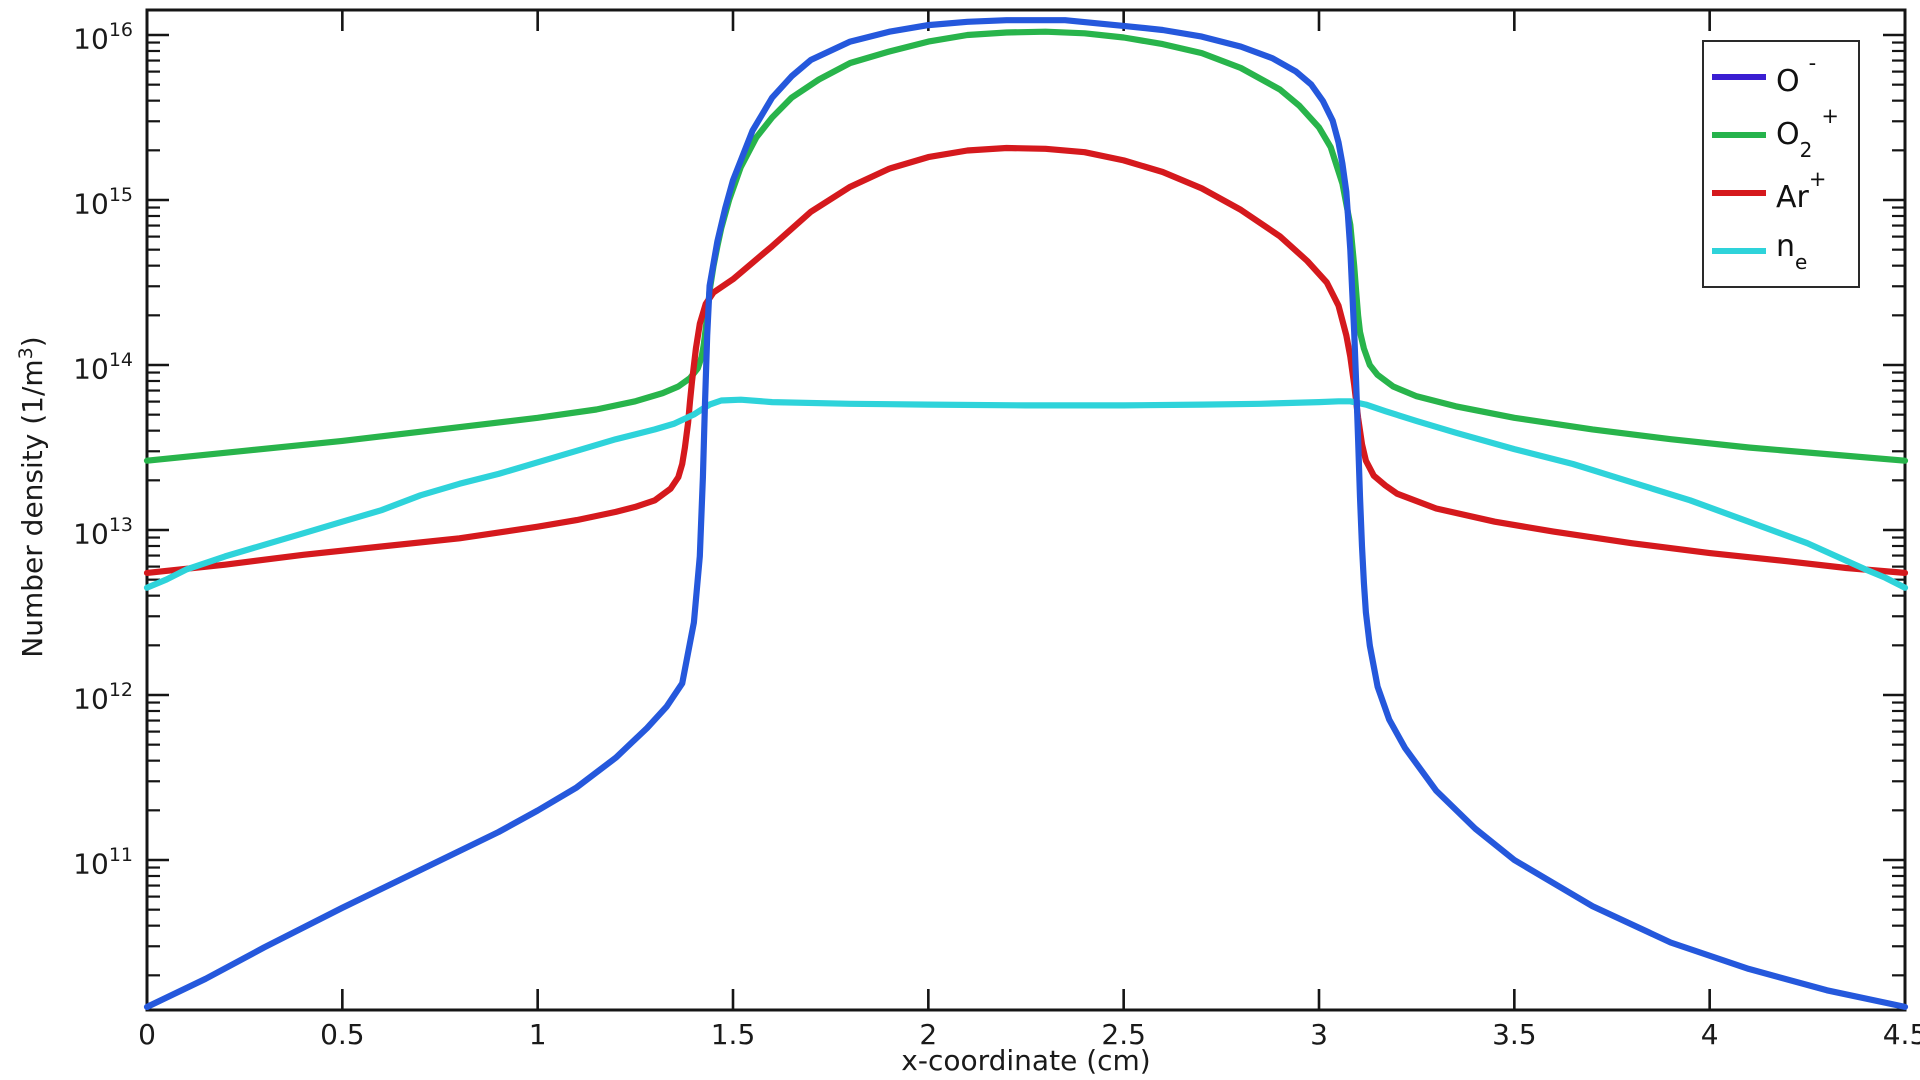 The image size is (1920, 1080). I want to click on legend-label-ar-plus: Ar+, so click(1801, 190).